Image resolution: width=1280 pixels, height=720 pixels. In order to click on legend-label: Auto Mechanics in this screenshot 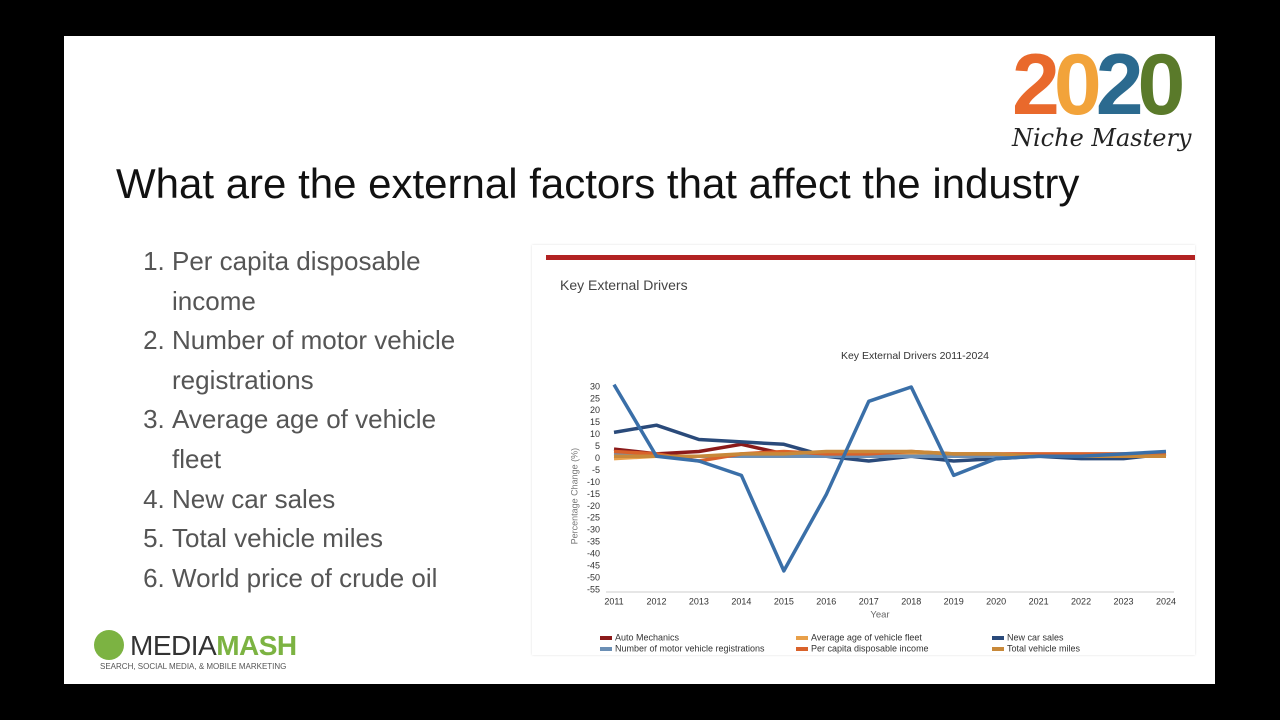, I will do `click(647, 637)`.